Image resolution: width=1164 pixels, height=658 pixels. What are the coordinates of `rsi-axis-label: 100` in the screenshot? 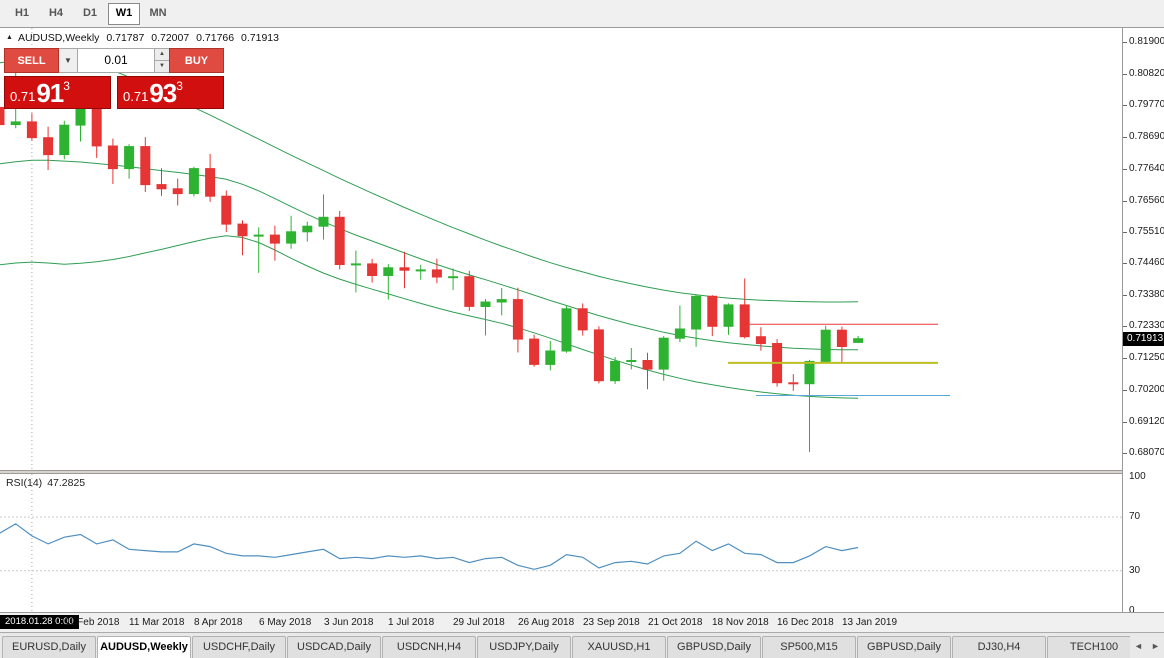 It's located at (1137, 476).